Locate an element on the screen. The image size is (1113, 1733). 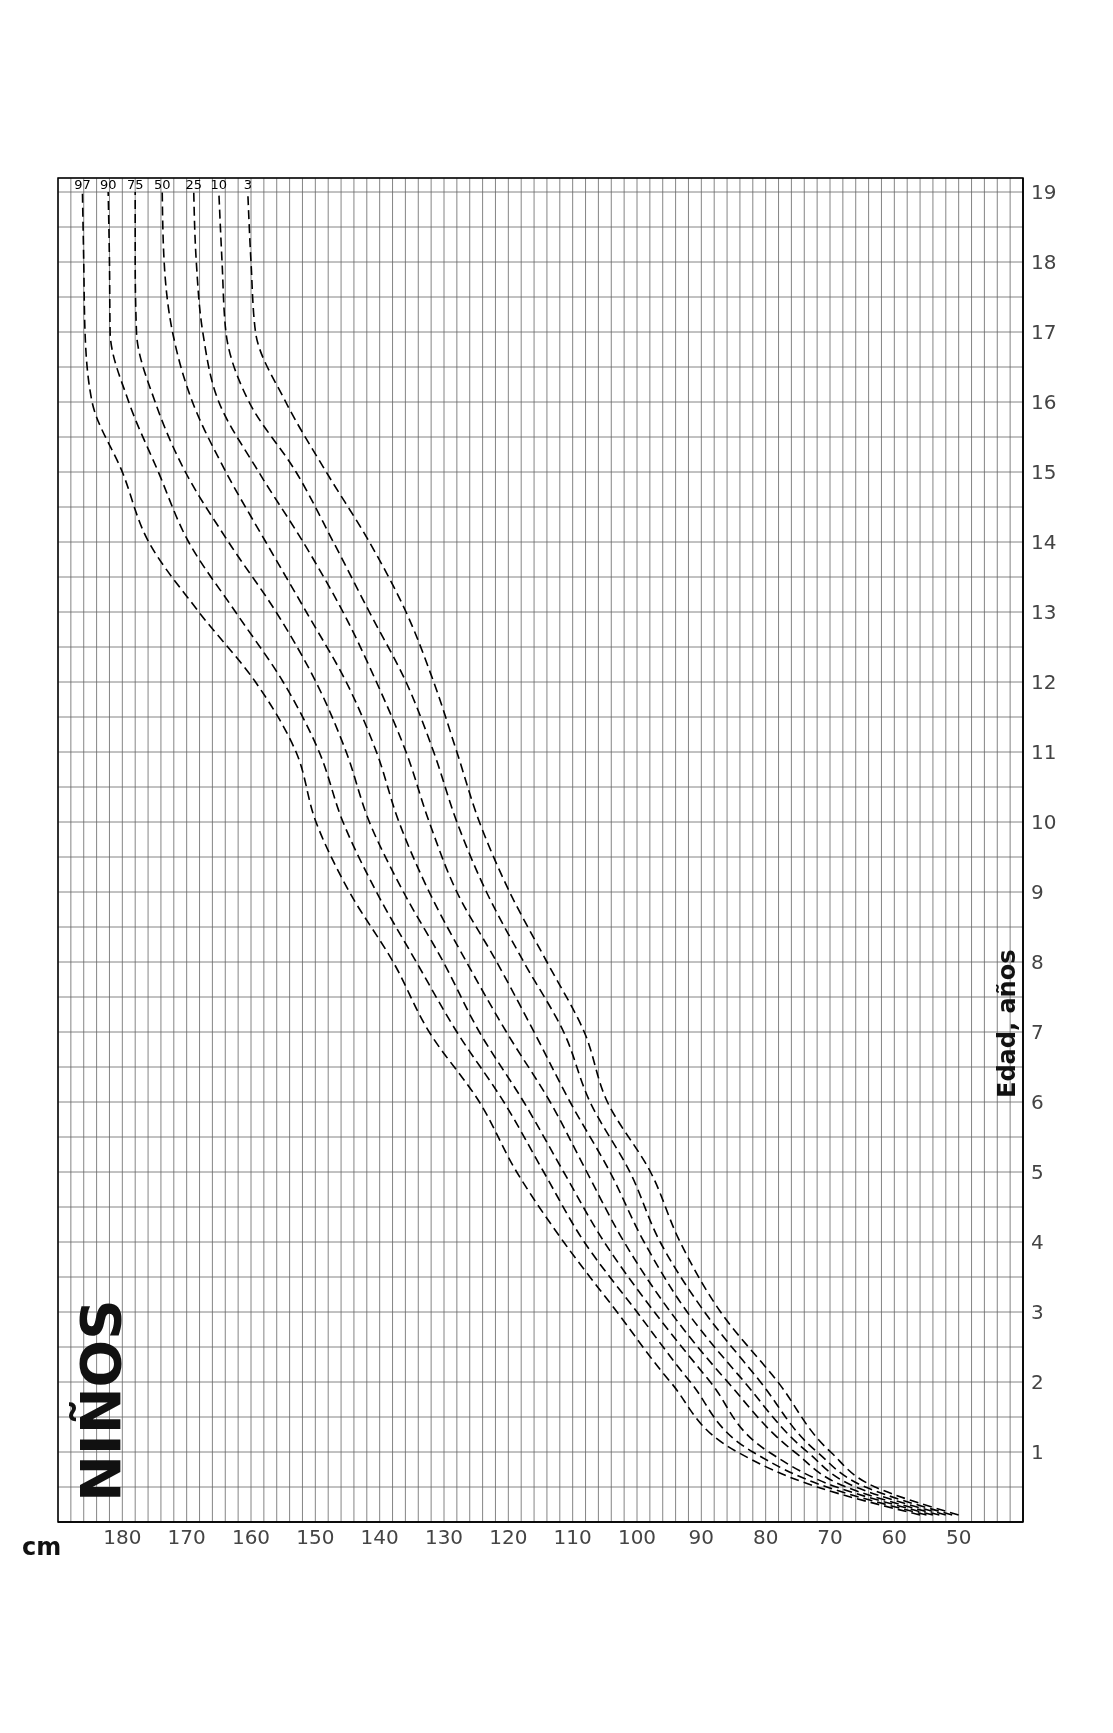
y-tick-label: 7 is located at coordinates (1037, 1032).